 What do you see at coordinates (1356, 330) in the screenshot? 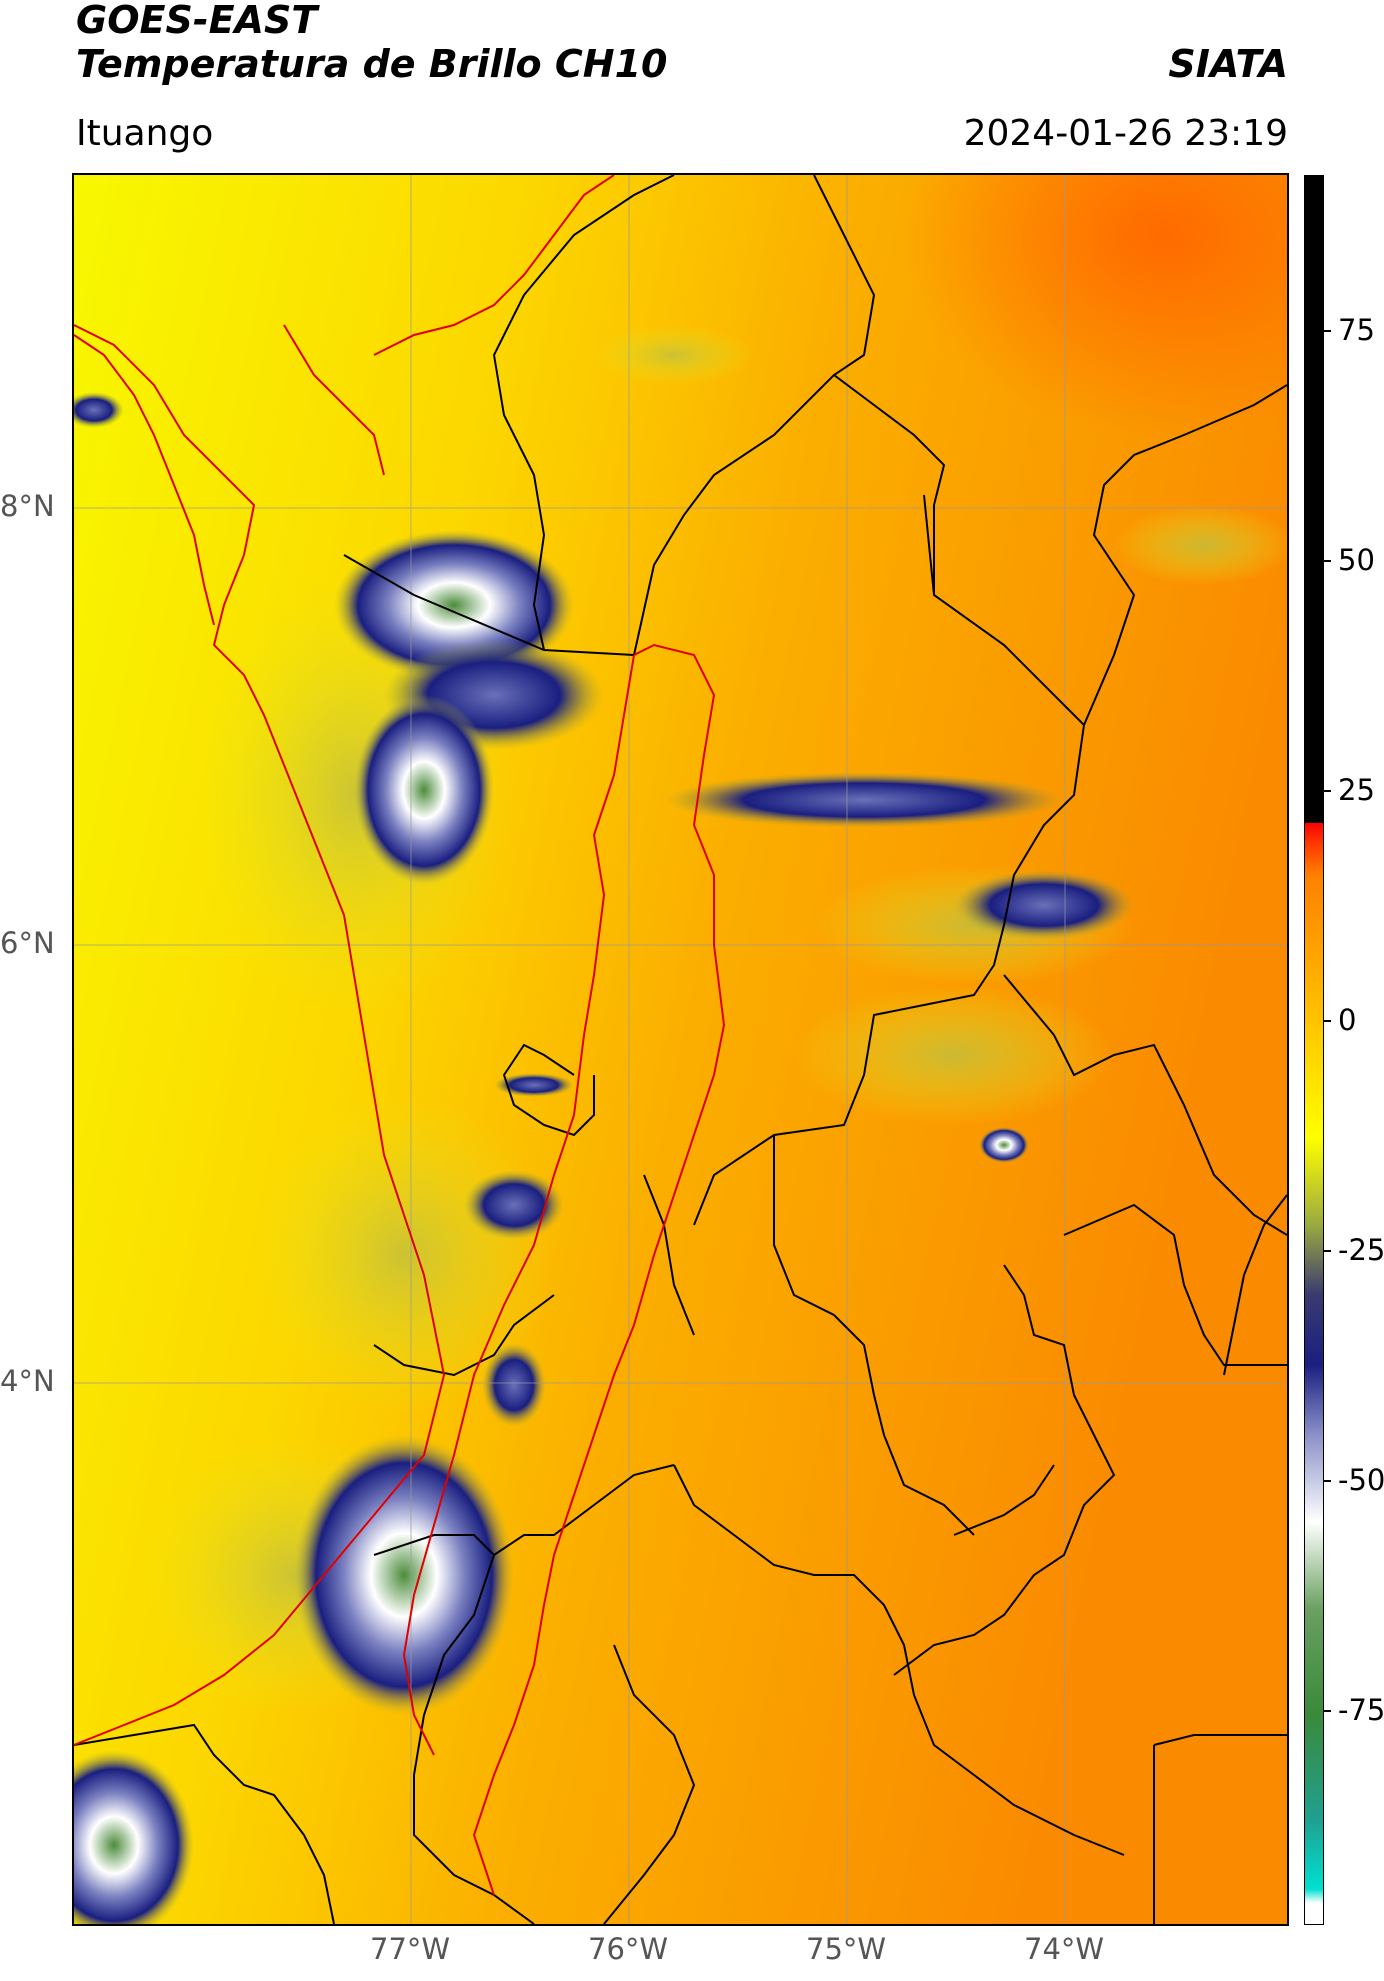
I see `colorbar-label: 75` at bounding box center [1356, 330].